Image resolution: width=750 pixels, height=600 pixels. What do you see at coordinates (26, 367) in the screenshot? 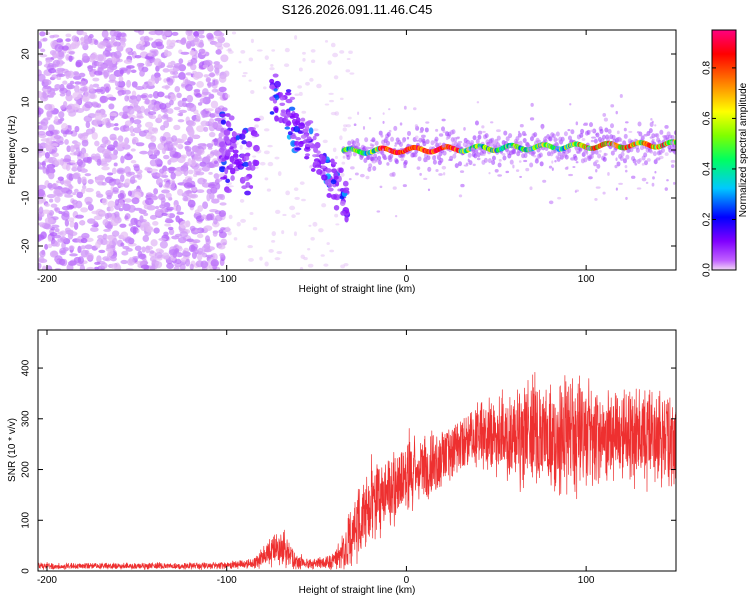
I see `y-tick-label: 400` at bounding box center [26, 367].